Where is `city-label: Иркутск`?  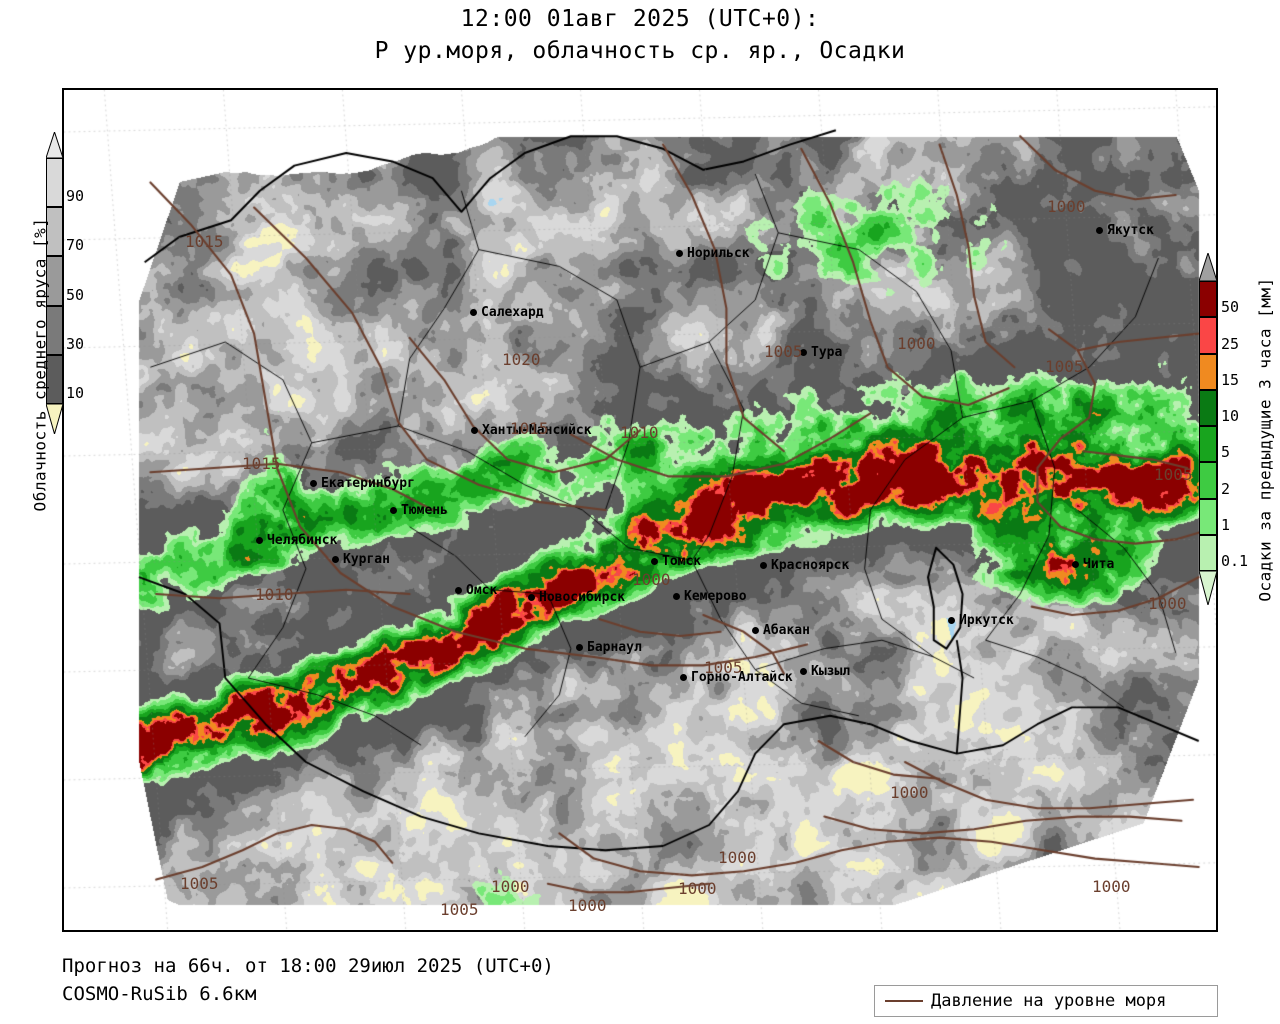 city-label: Иркутск is located at coordinates (981, 620).